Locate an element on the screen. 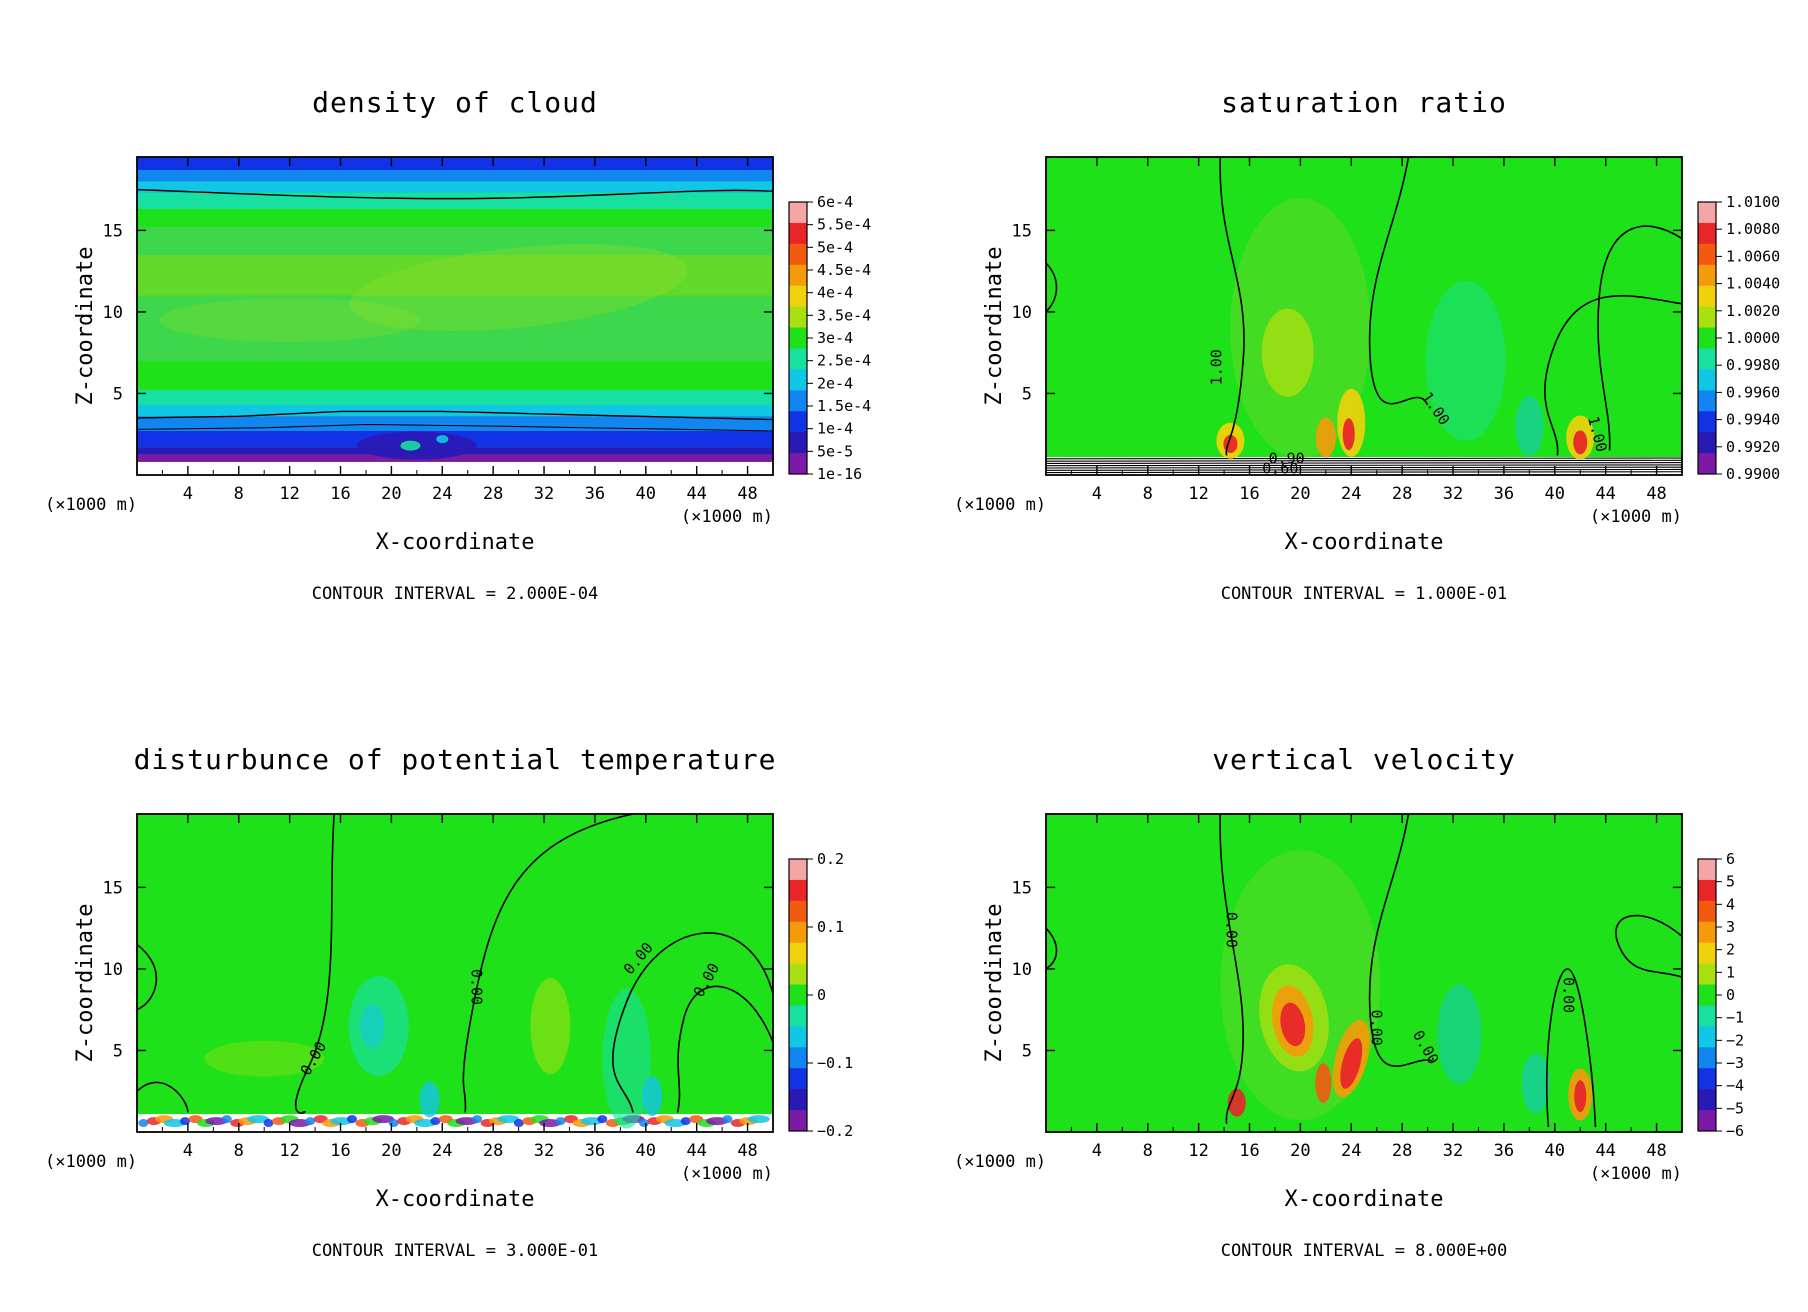  colorbar-label: 1.0040 is located at coordinates (1753, 284).